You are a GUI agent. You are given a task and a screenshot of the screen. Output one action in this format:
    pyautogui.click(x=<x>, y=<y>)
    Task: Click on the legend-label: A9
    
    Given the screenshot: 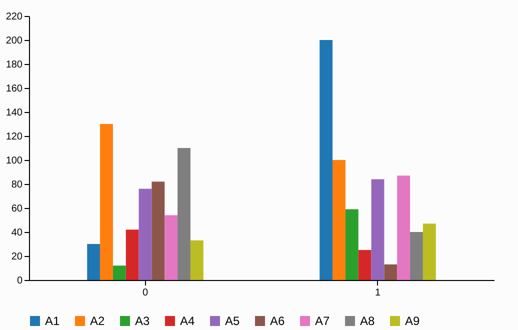 What is the action you would take?
    pyautogui.click(x=412, y=321)
    